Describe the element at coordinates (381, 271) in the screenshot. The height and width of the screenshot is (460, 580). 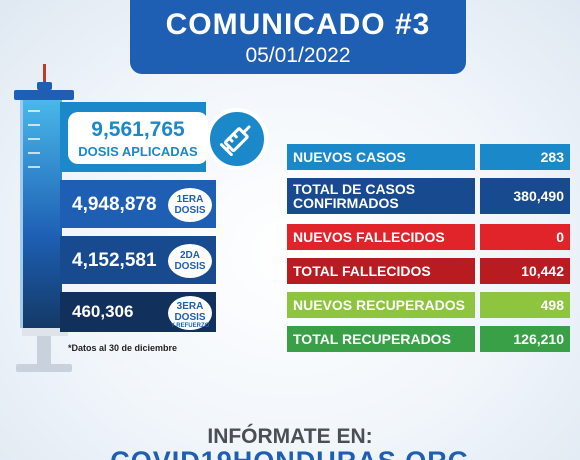
I see `stat-label: TOTAL FALLECIDOS` at that location.